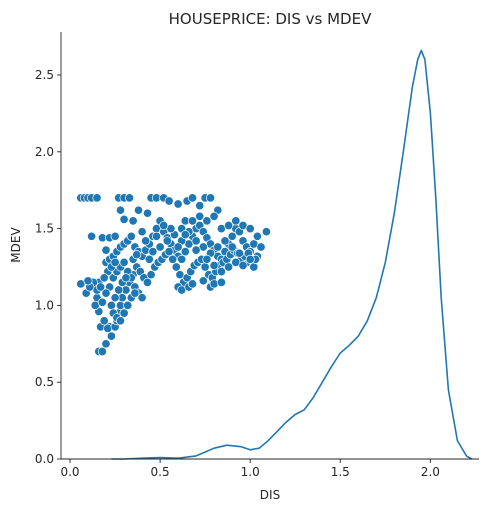 The width and height of the screenshot is (489, 517). I want to click on x-tick-label: 0.0, so click(69, 472).